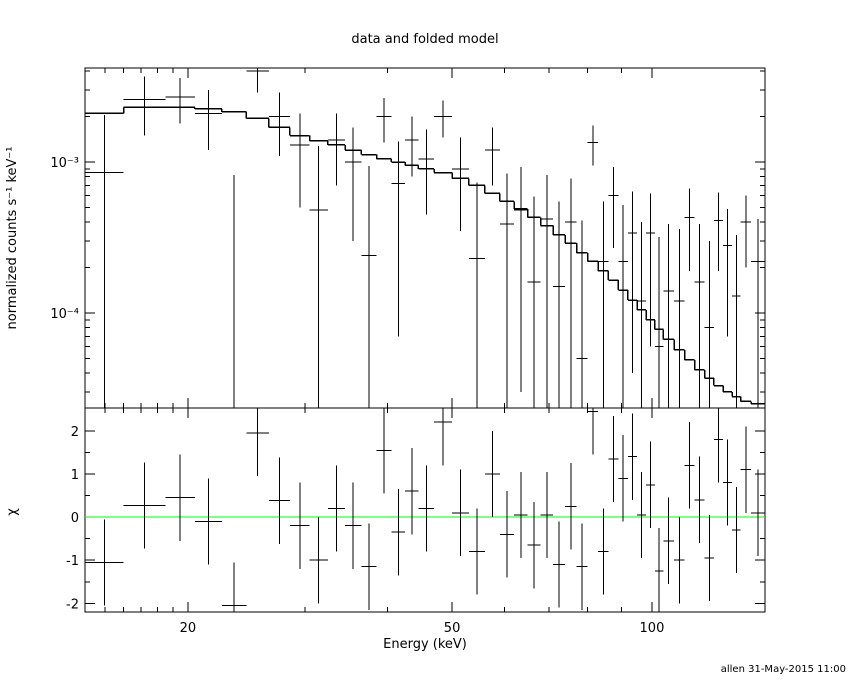 This screenshot has height=680, width=850. Describe the element at coordinates (452, 628) in the screenshot. I see `x-tick-label: 50` at that location.